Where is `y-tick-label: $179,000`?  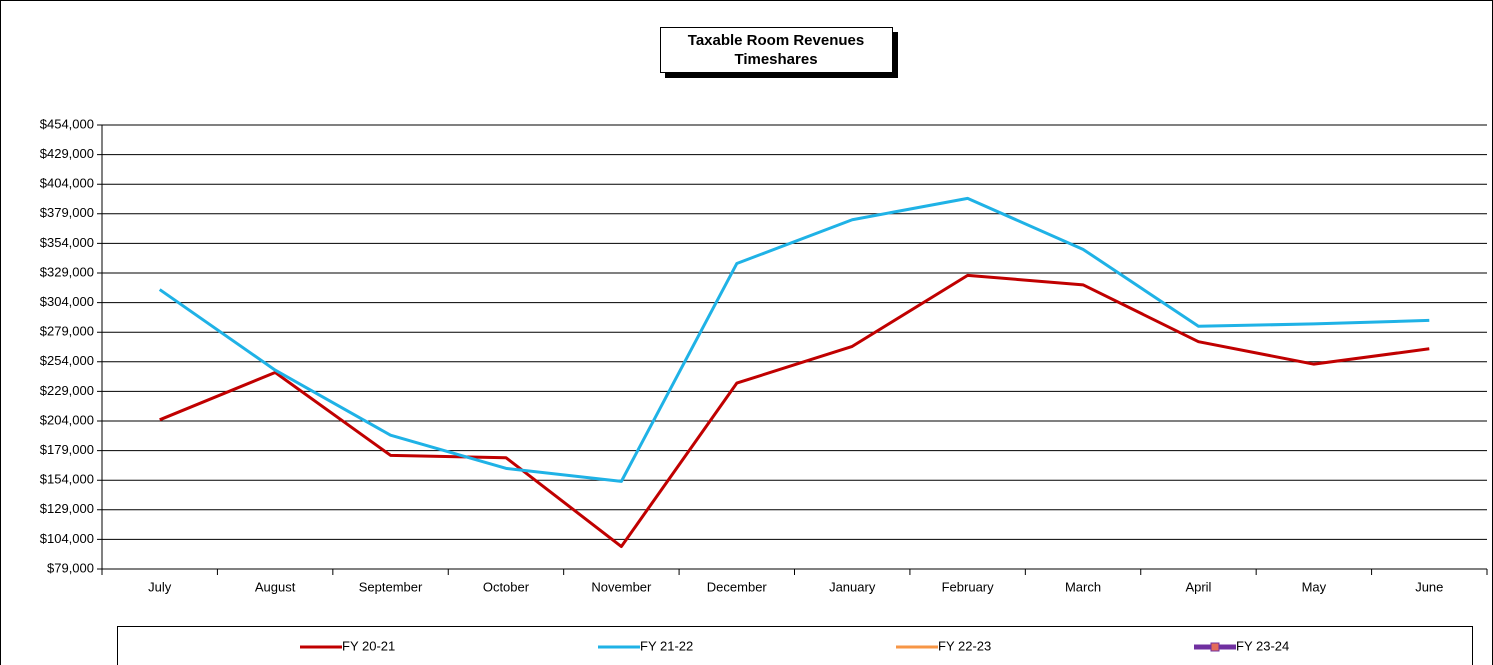 y-tick-label: $179,000 is located at coordinates (67, 449).